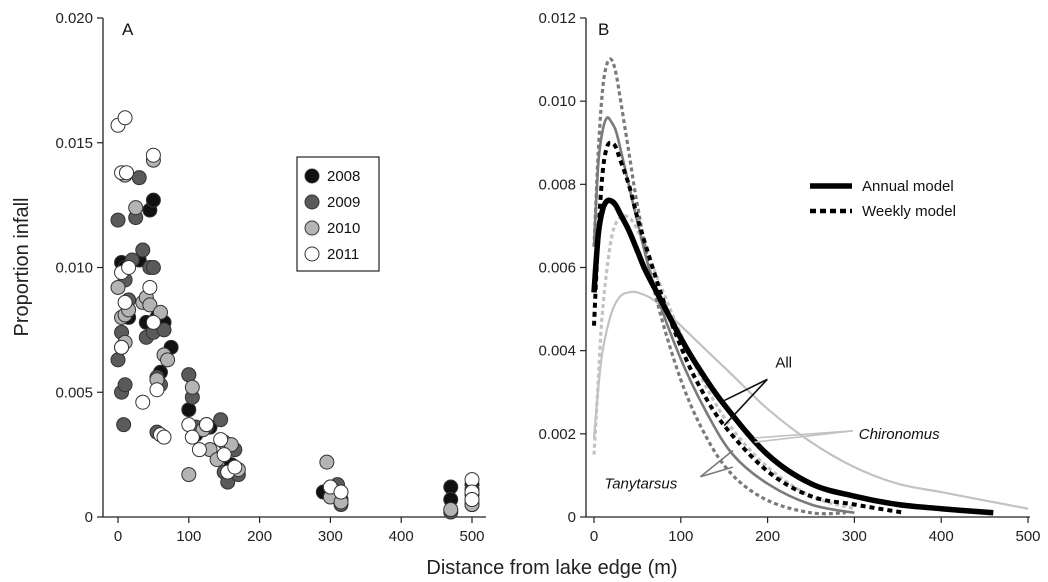  I want to click on panel-b-y-tick-label: 0.004, so click(557, 351).